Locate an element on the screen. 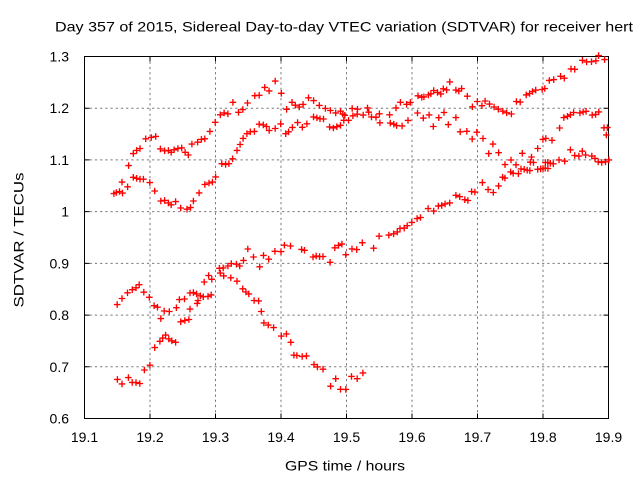  svg-text: 0.8 is located at coordinates (60, 315).